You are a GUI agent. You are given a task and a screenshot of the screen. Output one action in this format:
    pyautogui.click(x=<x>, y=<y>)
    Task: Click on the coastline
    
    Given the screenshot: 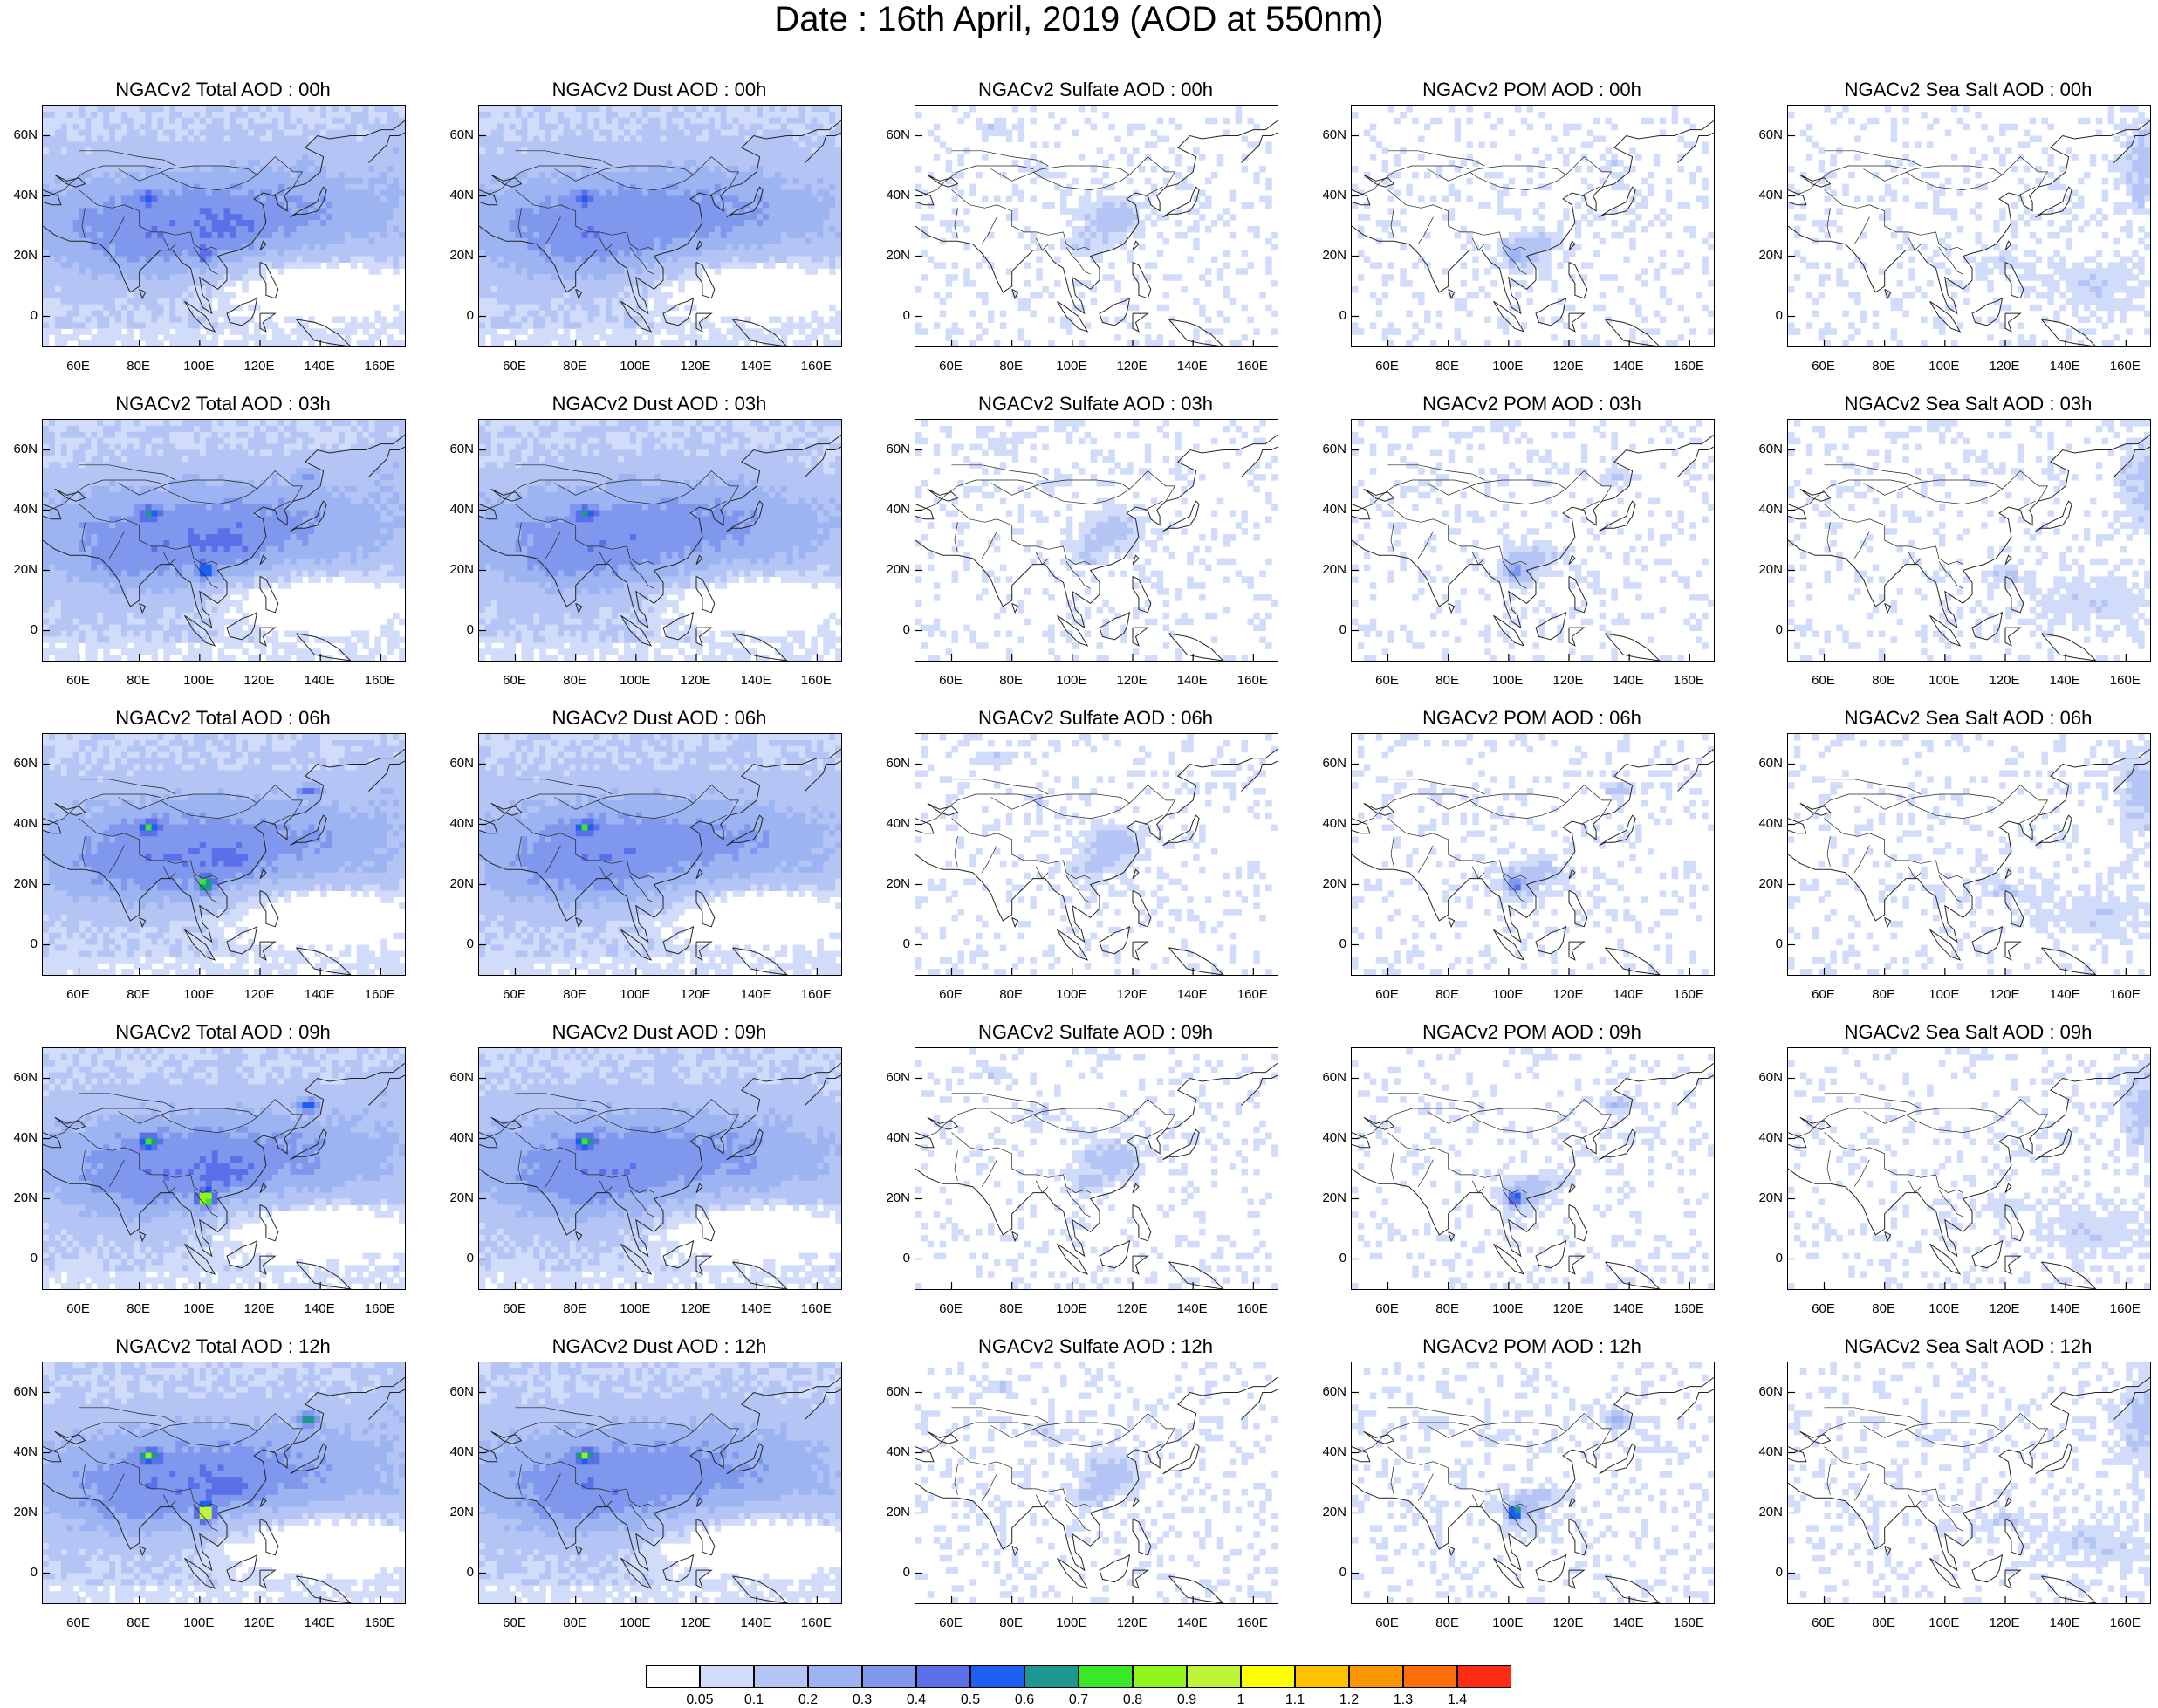 What is the action you would take?
    pyautogui.click(x=705, y=280)
    